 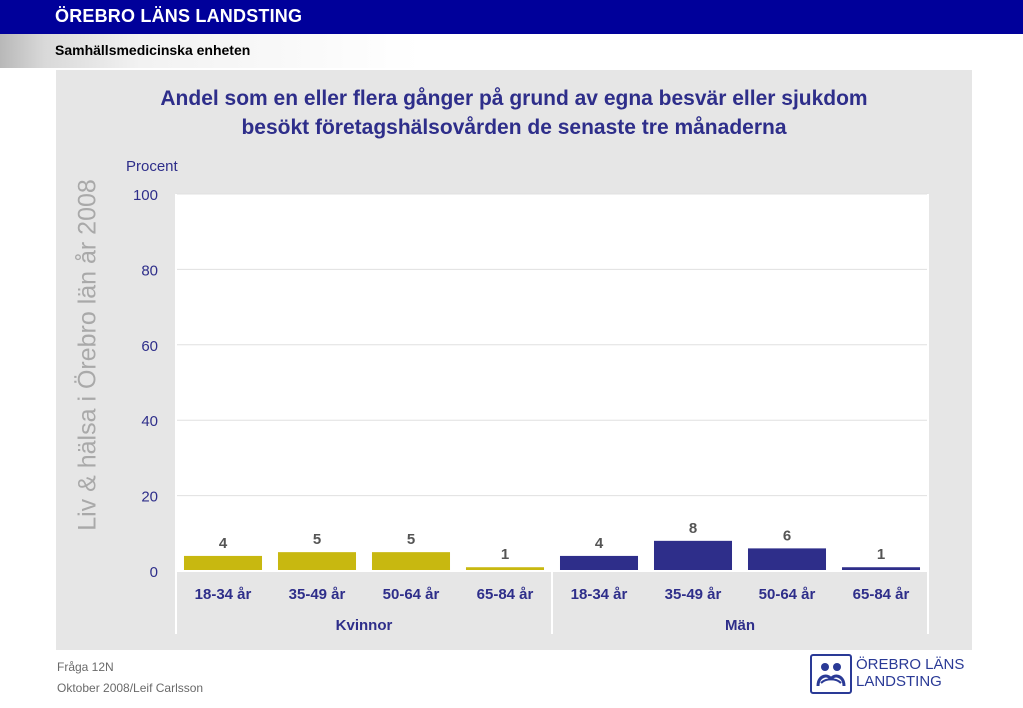 What do you see at coordinates (179, 16) in the screenshot?
I see `organization-title: ÖREBRO LÄNS LANDSTING` at bounding box center [179, 16].